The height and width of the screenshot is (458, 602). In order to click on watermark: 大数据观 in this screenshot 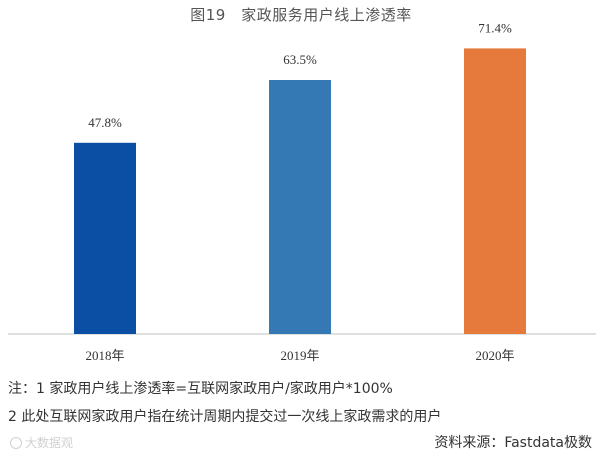, I will do `click(41, 442)`.